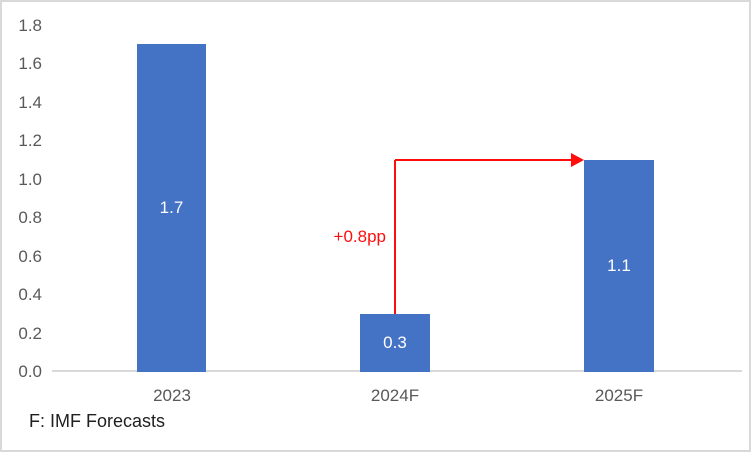 This screenshot has width=751, height=452. I want to click on bar-value-label-2024f: 0.3, so click(395, 342).